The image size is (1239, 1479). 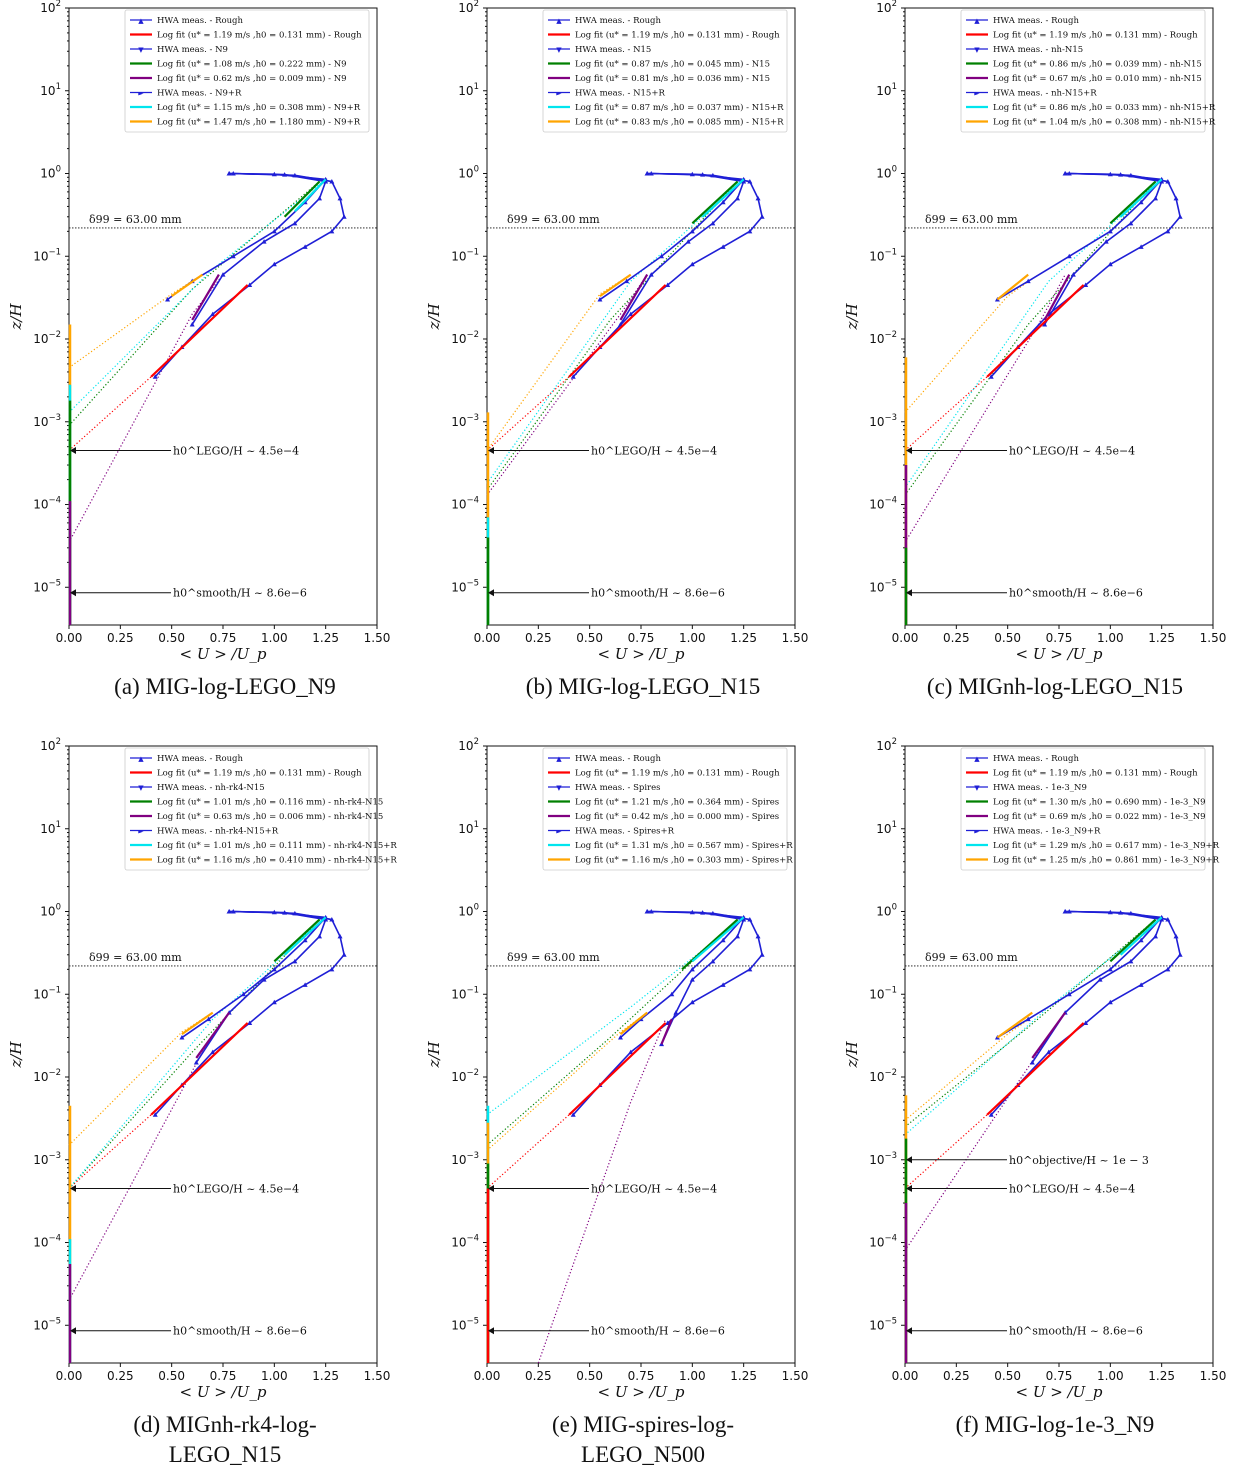 What do you see at coordinates (1045, 94) in the screenshot?
I see `legend-label: HWA meas. - nh-N15+R` at bounding box center [1045, 94].